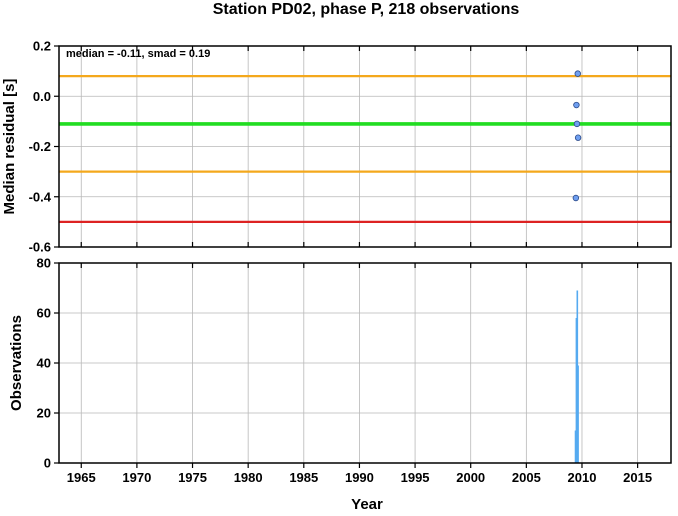  What do you see at coordinates (16, 363) in the screenshot?
I see `observations-y-axis-label: Observations` at bounding box center [16, 363].